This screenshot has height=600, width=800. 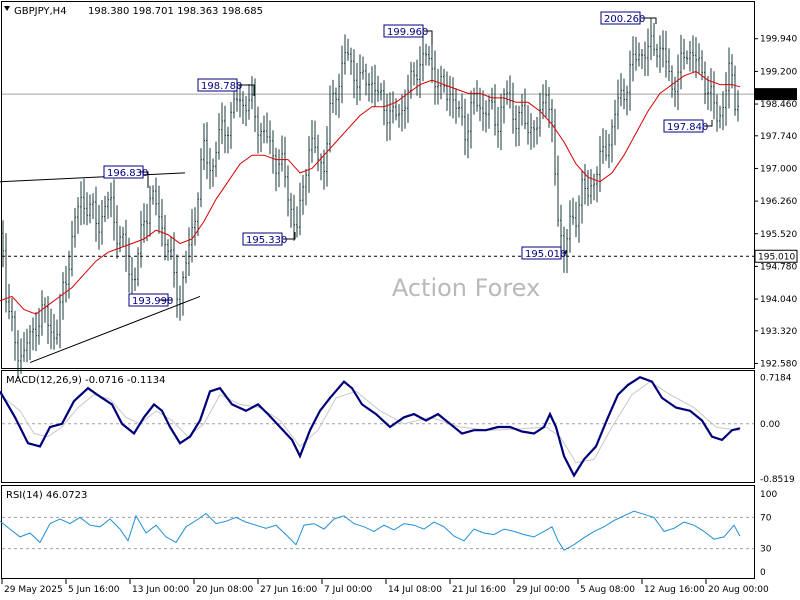 I want to click on x-tick-label: 21 Jul 16:00, so click(x=479, y=590).